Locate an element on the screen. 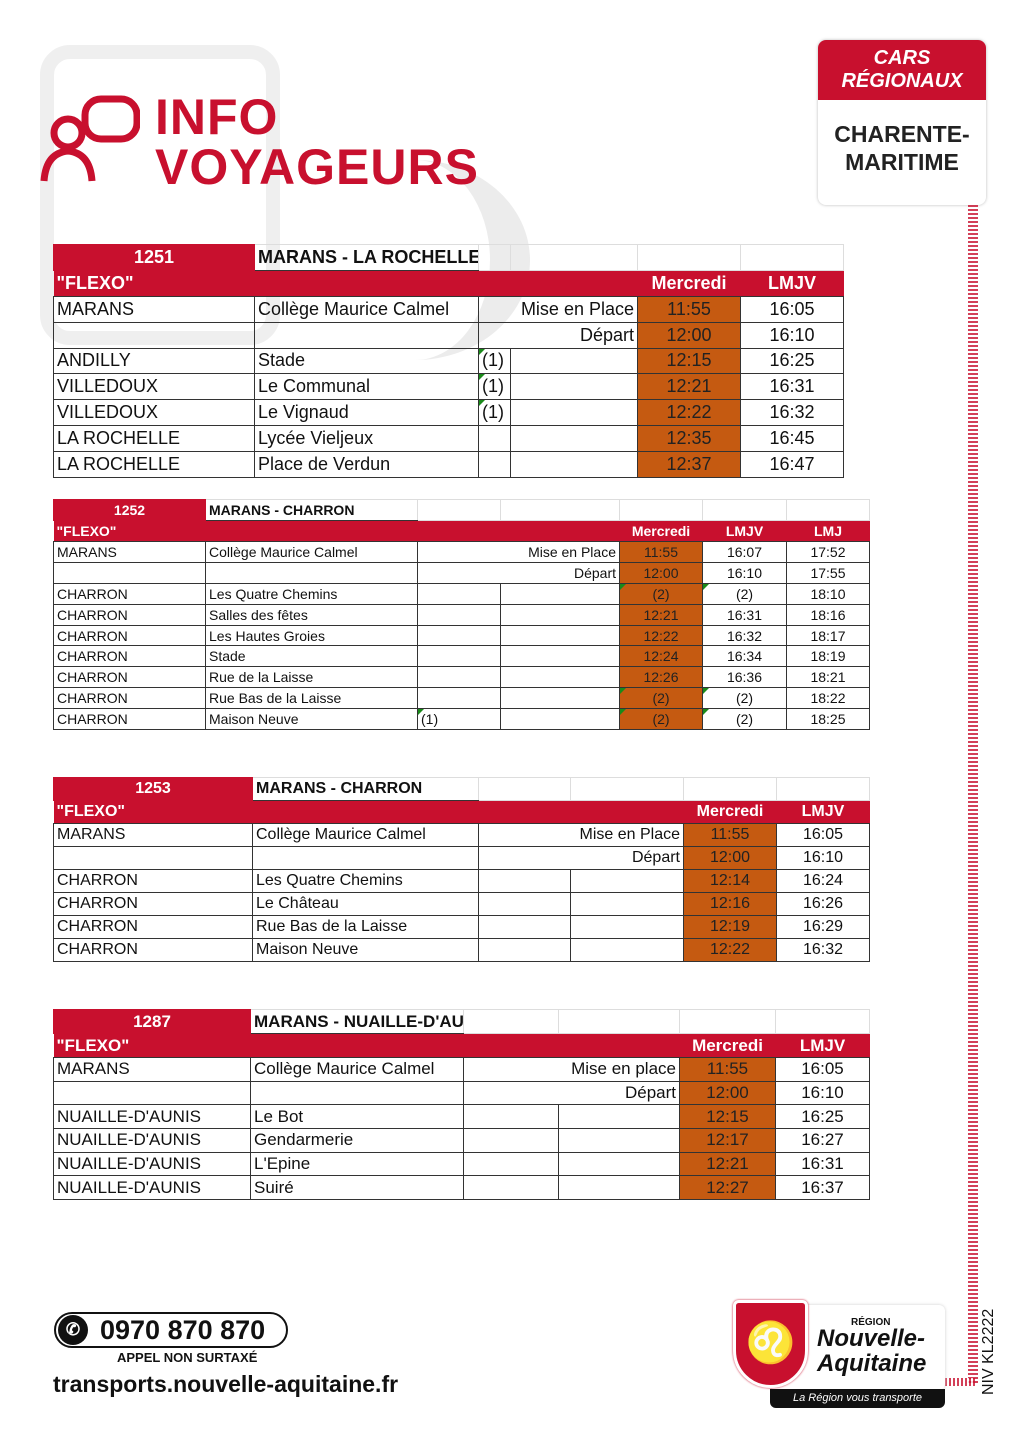 The image size is (1024, 1448). route-name: MARANS - CHARRON is located at coordinates (365, 789).